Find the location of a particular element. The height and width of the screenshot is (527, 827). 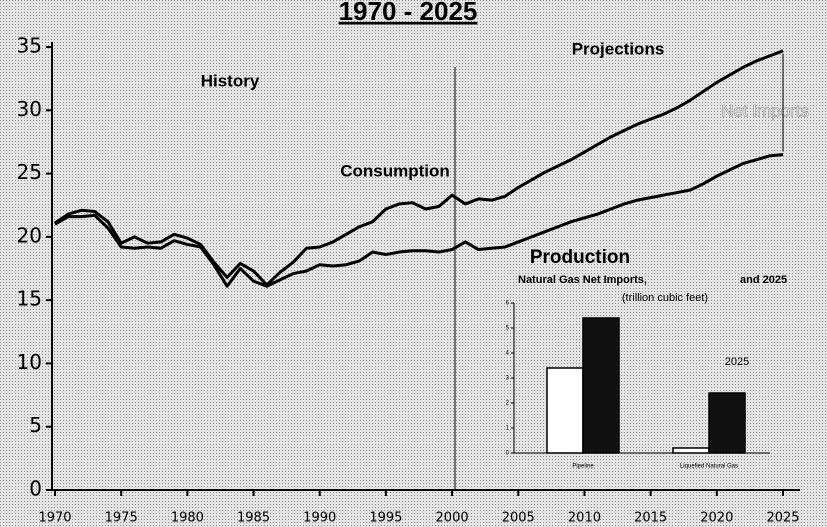

inset-y-tick-label: 3 is located at coordinates (508, 379).